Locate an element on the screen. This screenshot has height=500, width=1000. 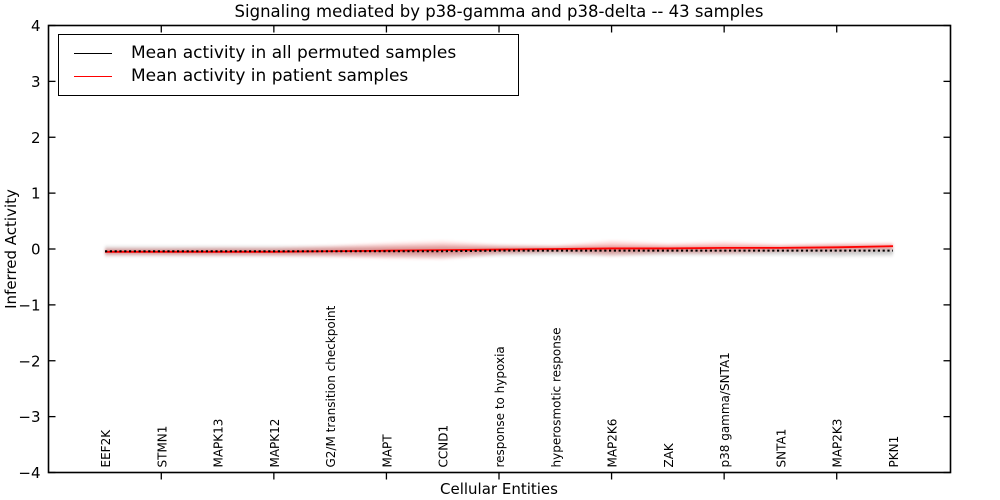
permuted-mean-line is located at coordinates (499, 251).